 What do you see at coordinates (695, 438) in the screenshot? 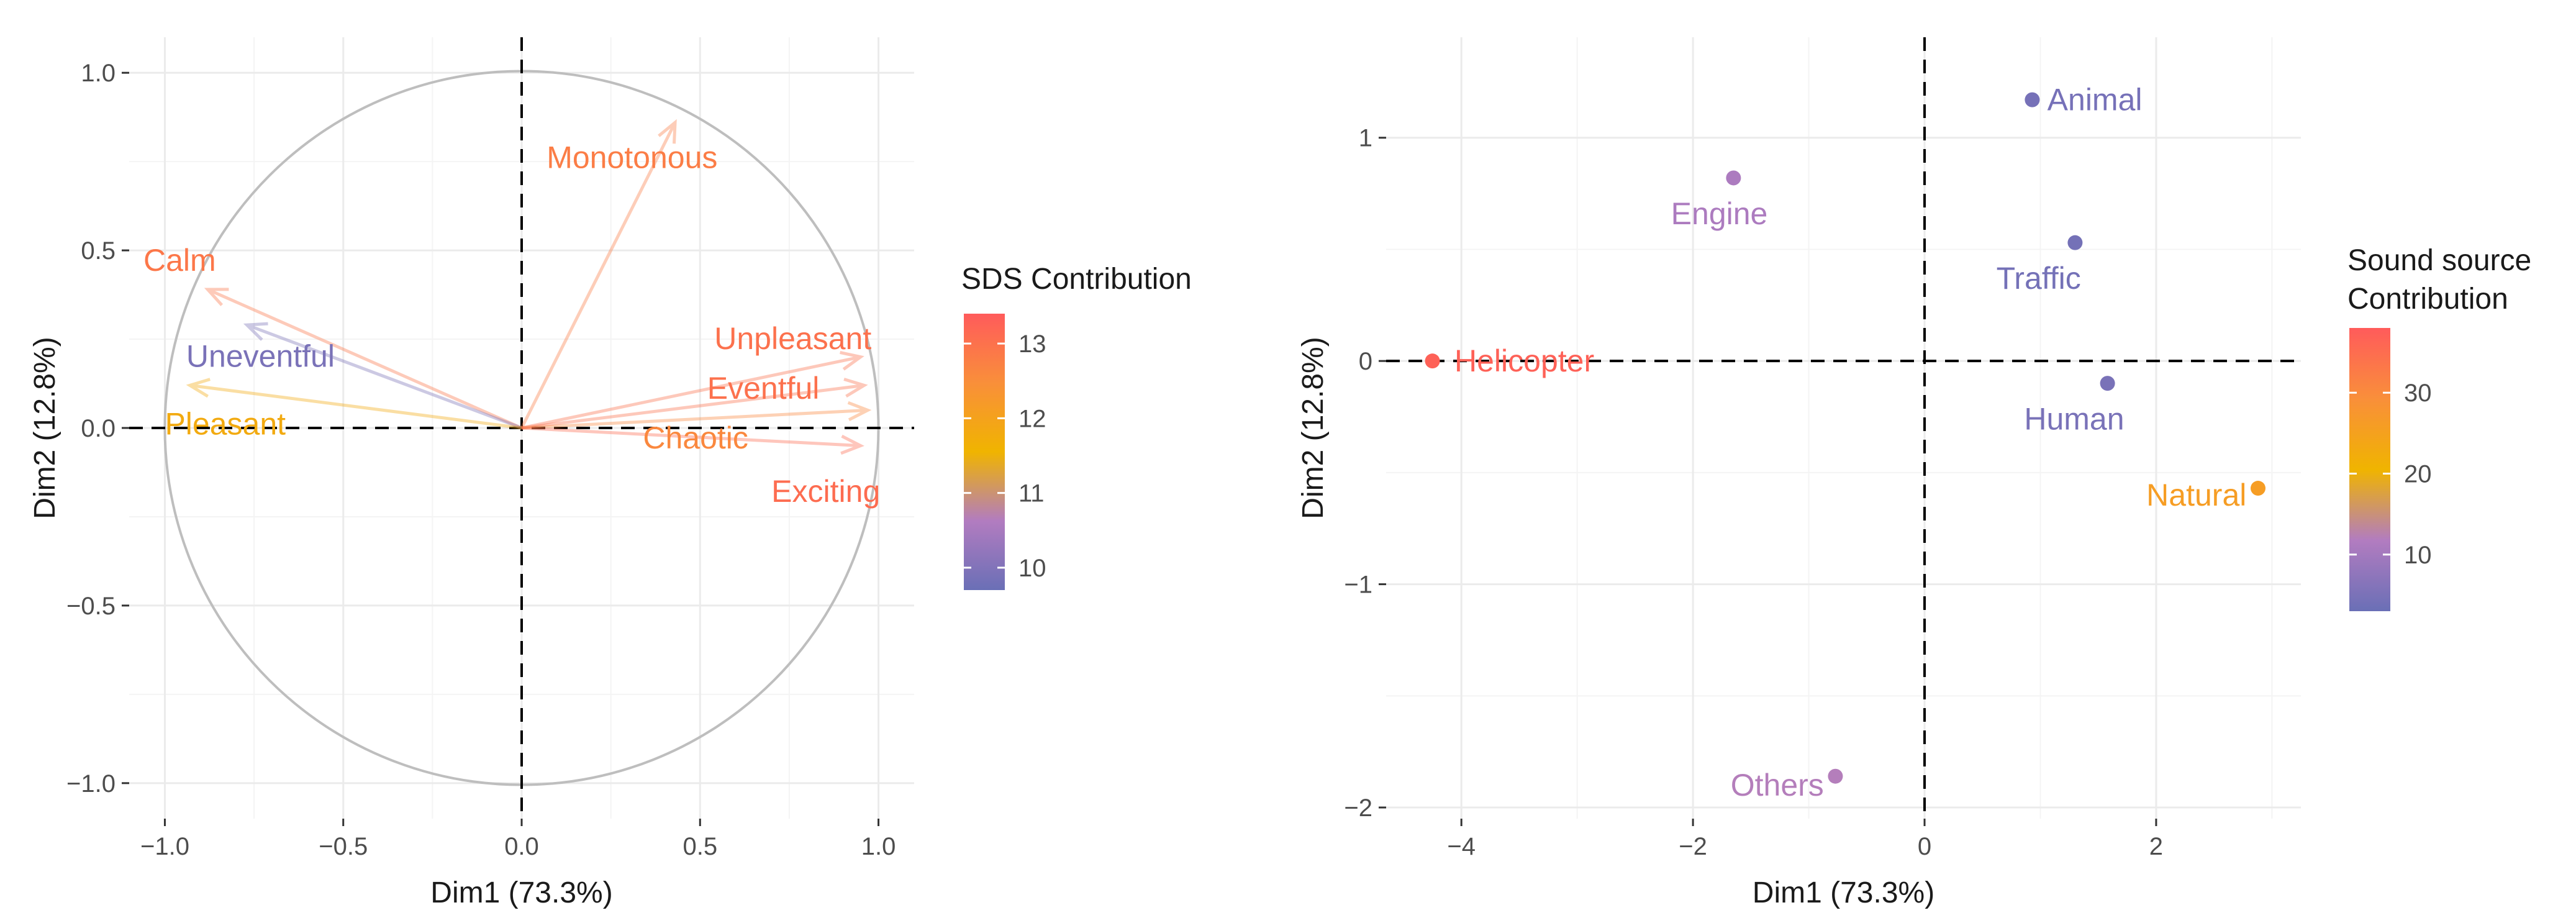
I see `label-chaotic: Chaotic` at bounding box center [695, 438].